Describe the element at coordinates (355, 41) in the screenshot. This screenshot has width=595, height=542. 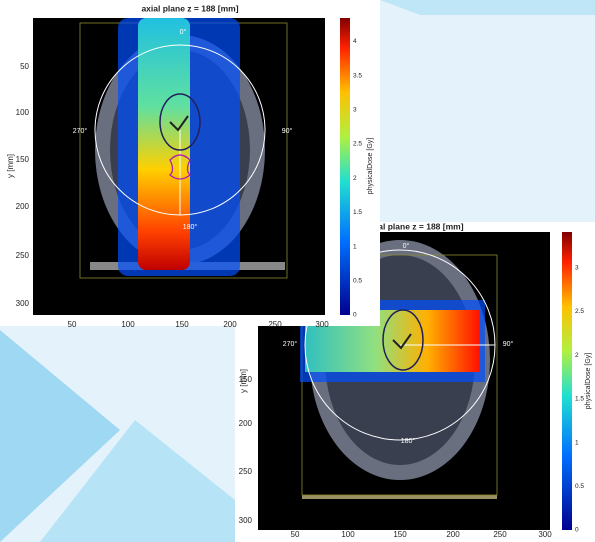
I see `colorbar-tick-label: 4` at that location.